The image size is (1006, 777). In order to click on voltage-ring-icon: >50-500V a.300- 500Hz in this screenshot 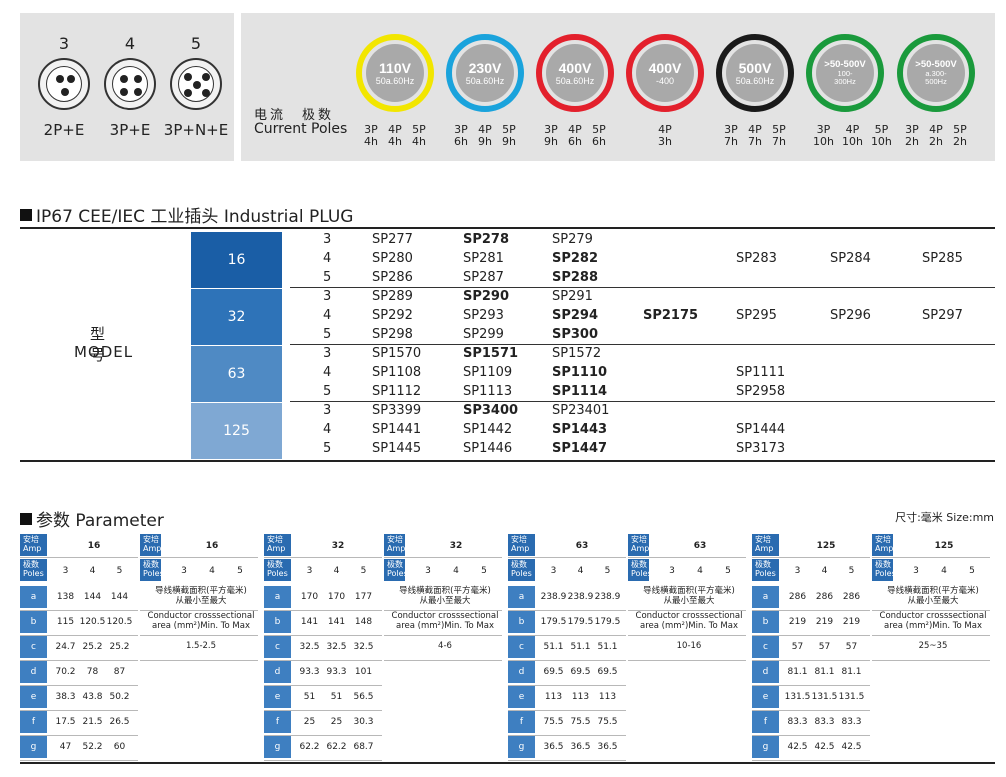, I will do `click(936, 73)`.